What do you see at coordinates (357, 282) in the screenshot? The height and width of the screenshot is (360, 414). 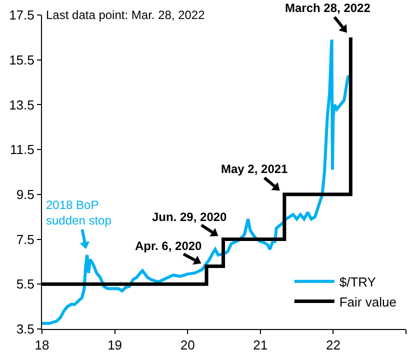 I see `legend-label: $/TRY` at bounding box center [357, 282].